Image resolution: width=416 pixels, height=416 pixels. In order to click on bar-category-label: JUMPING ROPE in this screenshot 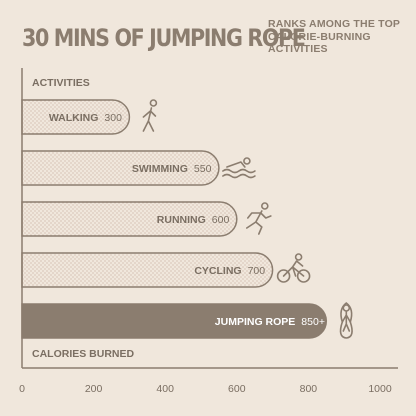, I will do `click(255, 322)`.